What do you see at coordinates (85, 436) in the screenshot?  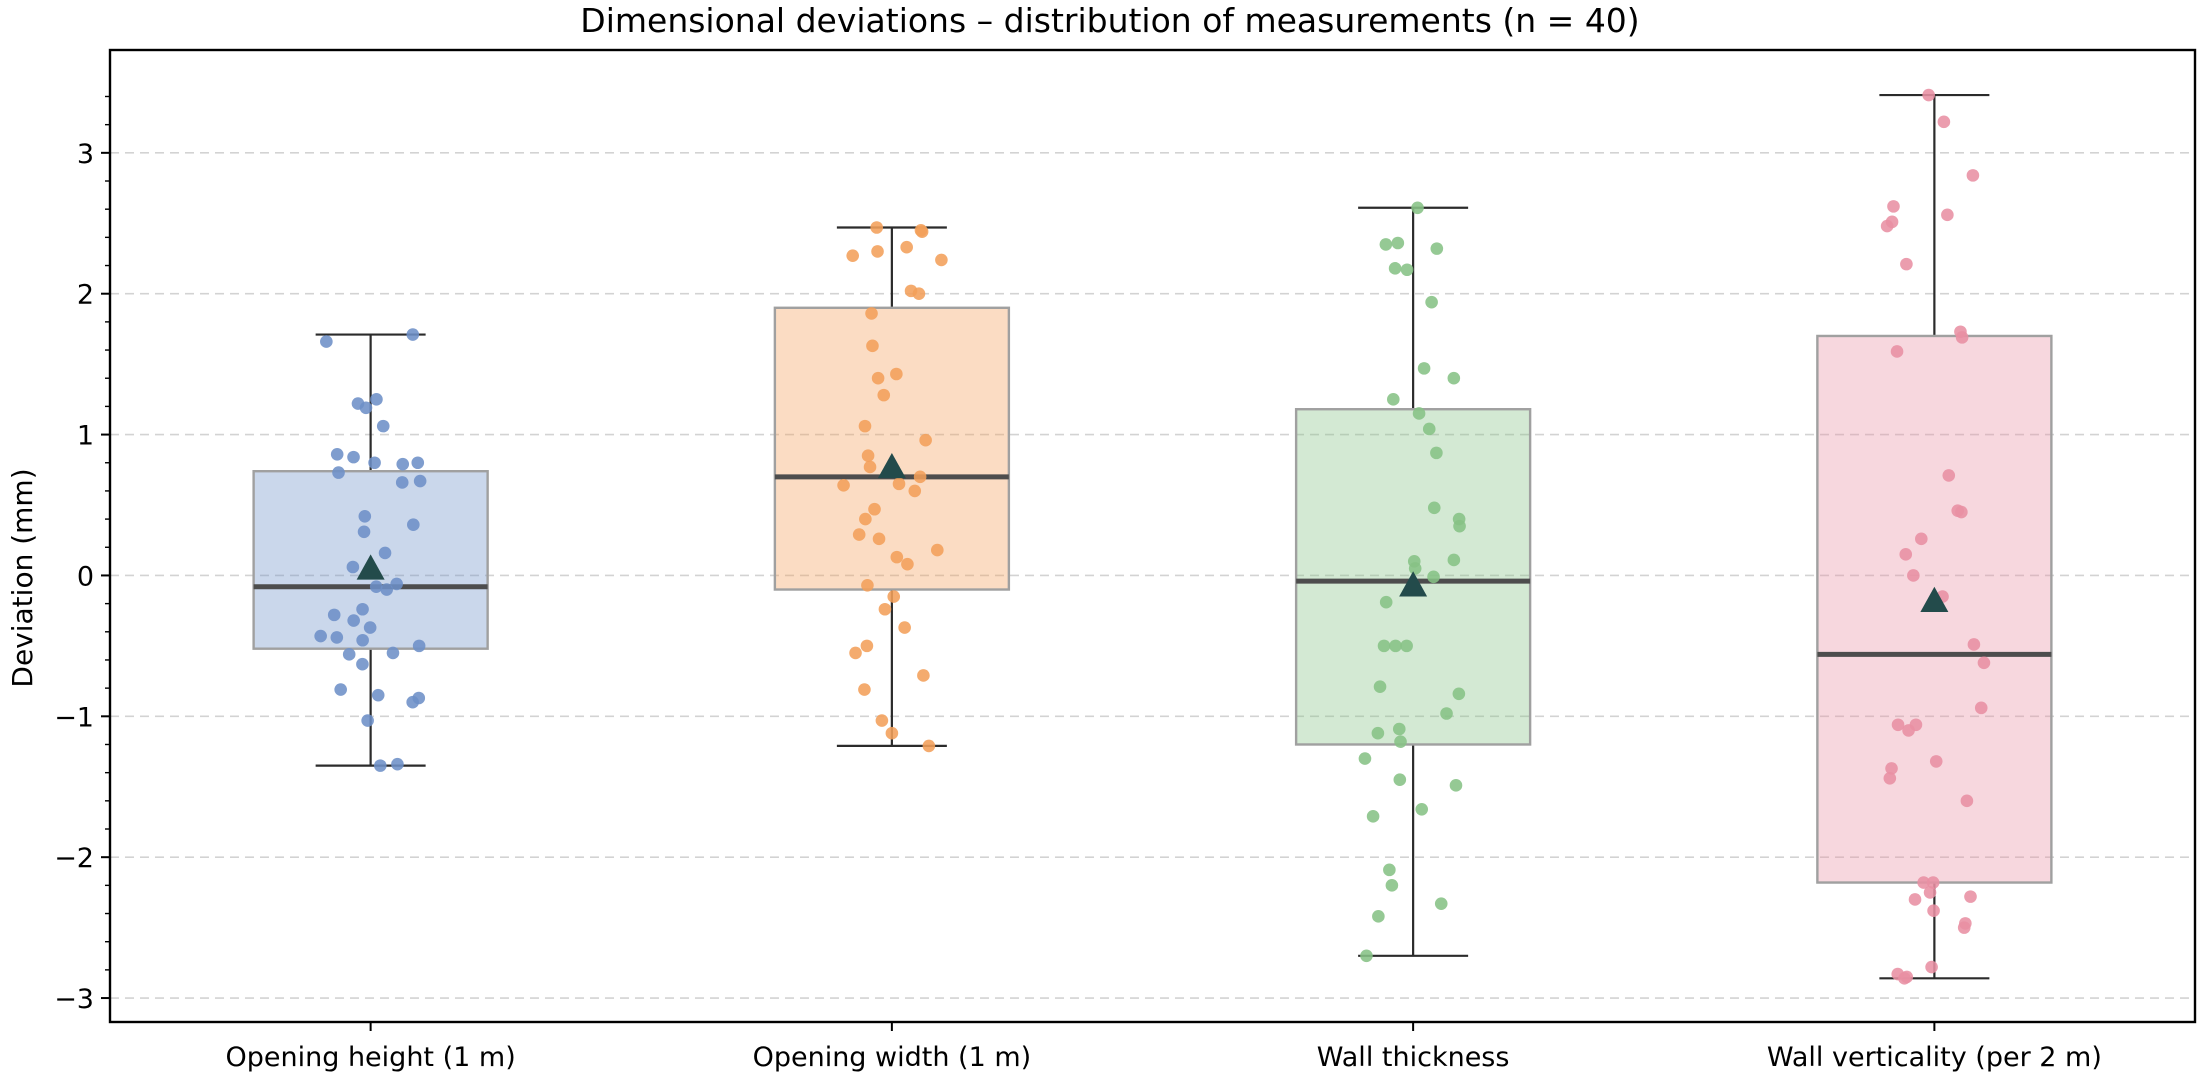 I see `y-tick-label: 1` at bounding box center [85, 436].